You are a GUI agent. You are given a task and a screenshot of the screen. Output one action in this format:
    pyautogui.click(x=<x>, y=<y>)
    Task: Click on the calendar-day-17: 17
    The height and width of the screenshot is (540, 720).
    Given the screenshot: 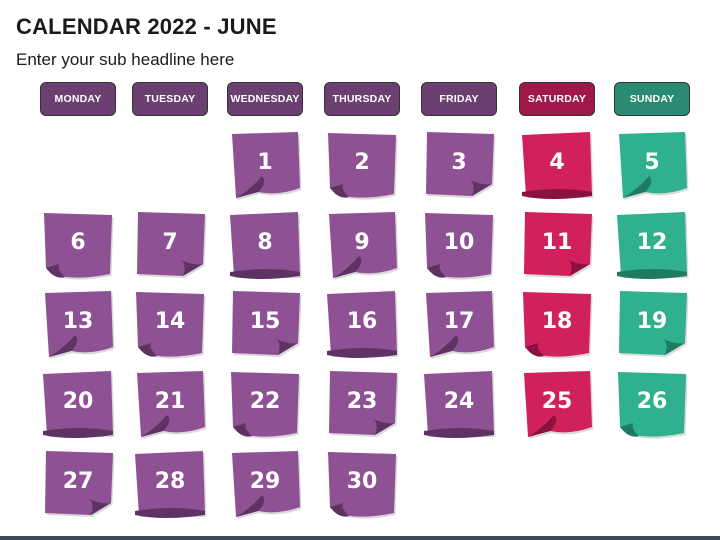 What is the action you would take?
    pyautogui.click(x=459, y=324)
    